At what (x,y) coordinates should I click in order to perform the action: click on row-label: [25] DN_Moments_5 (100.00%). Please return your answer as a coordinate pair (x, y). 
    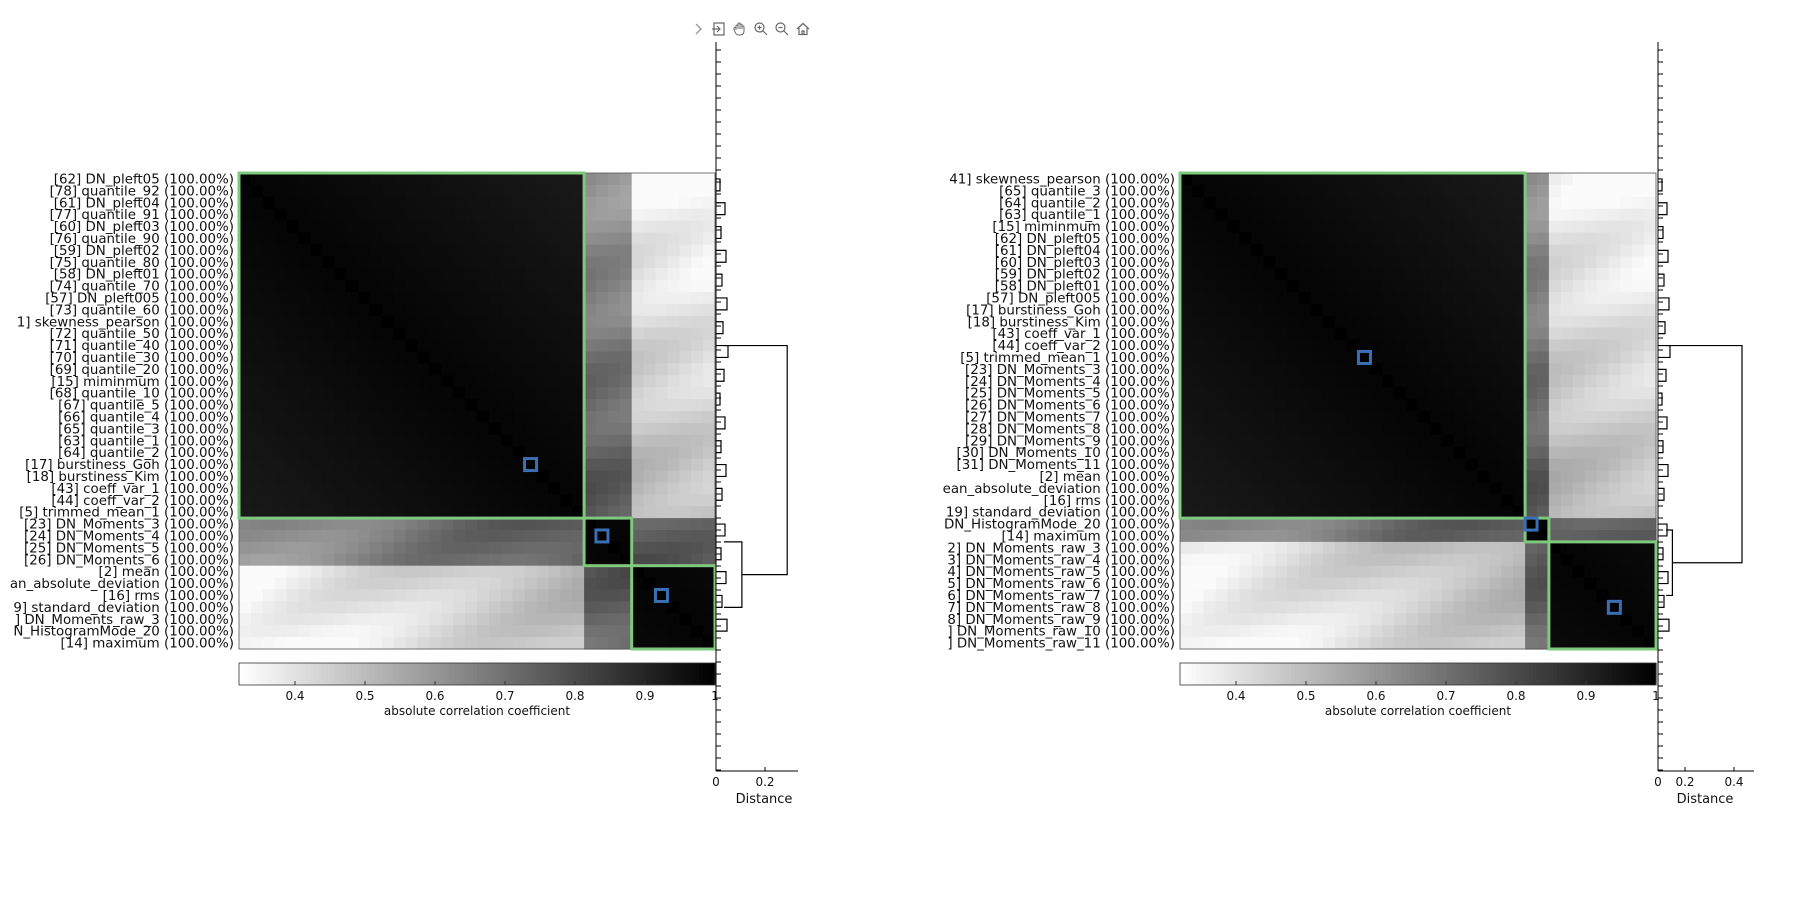
    Looking at the image, I should click on (1070, 394).